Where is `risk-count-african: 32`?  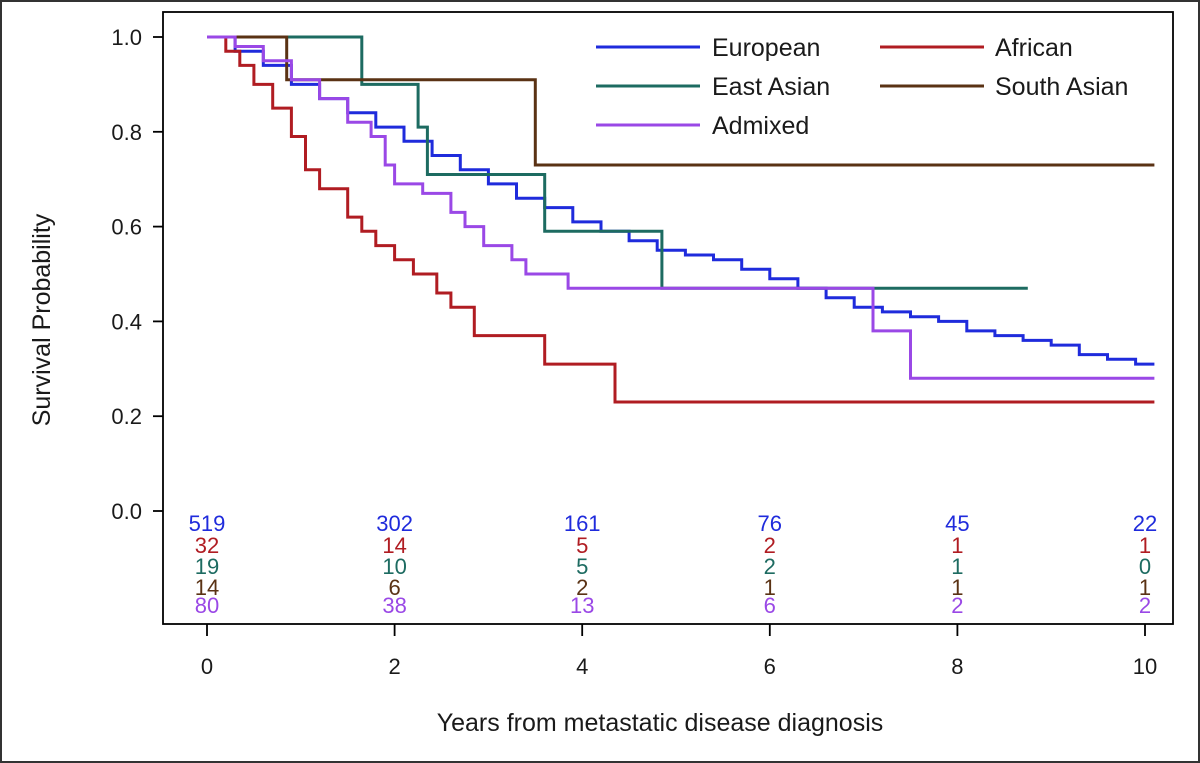
risk-count-african: 32 is located at coordinates (207, 545).